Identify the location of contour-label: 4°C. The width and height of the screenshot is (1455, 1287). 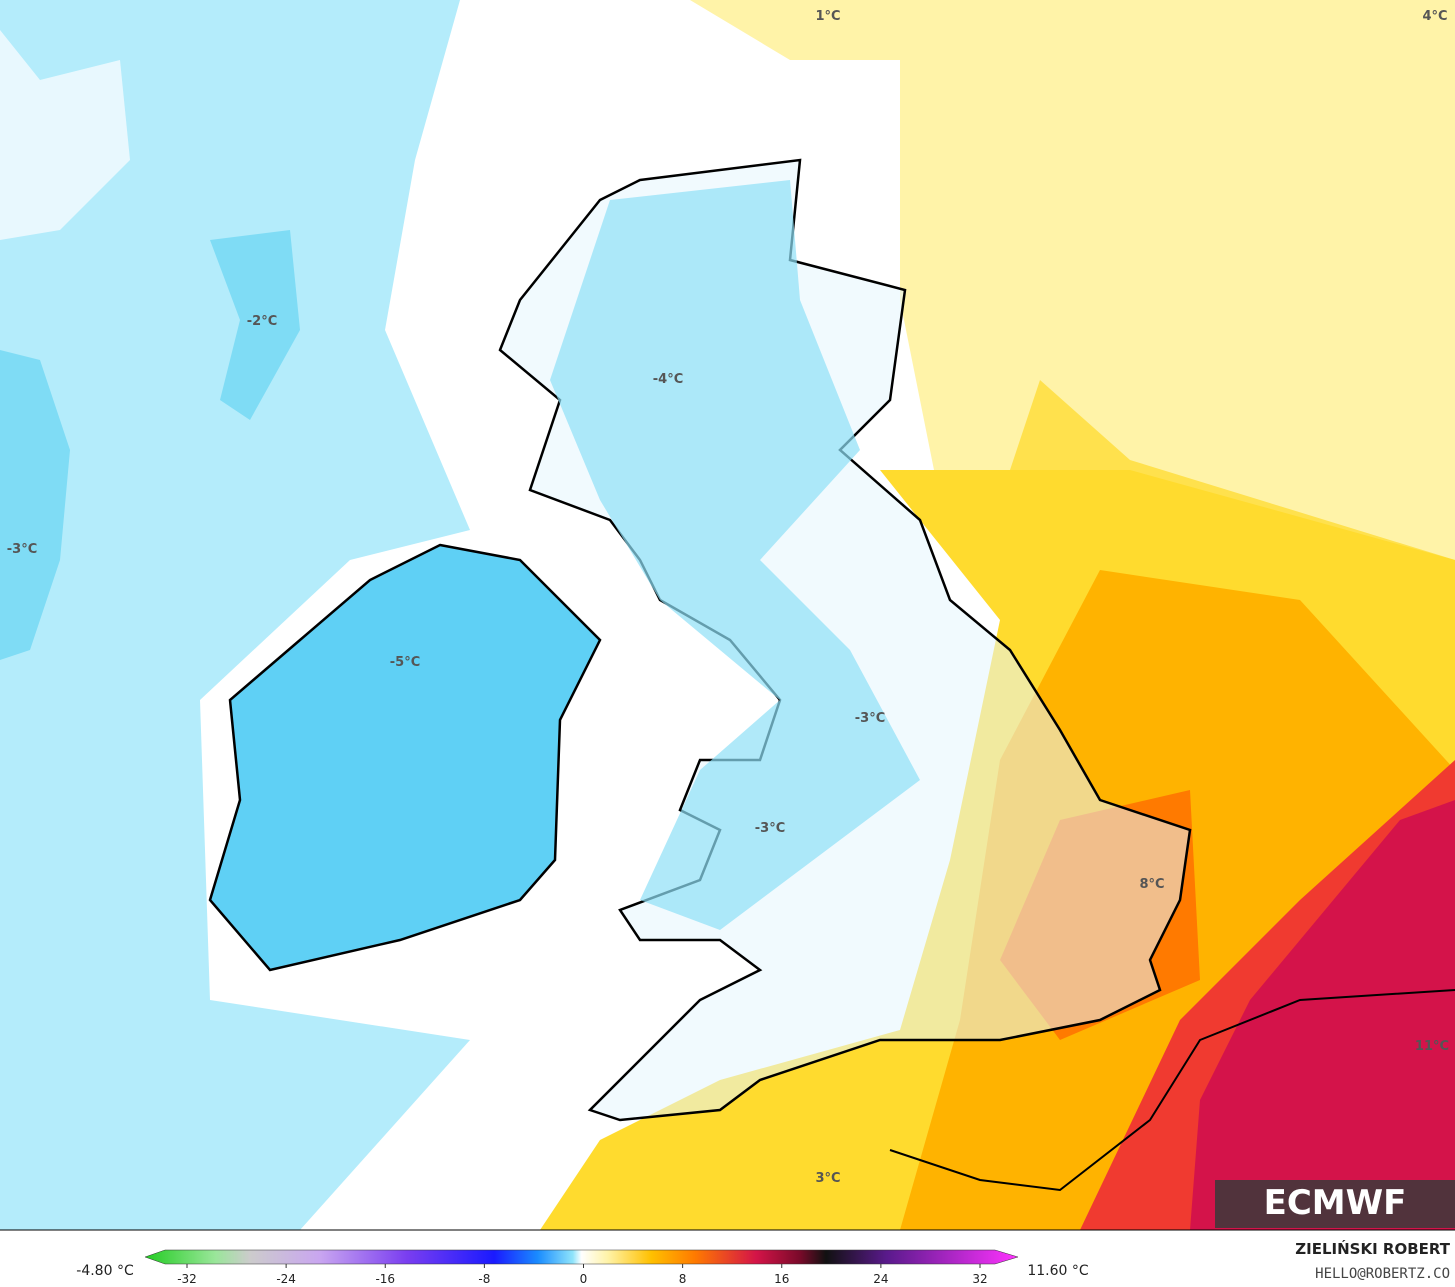
(1434, 16).